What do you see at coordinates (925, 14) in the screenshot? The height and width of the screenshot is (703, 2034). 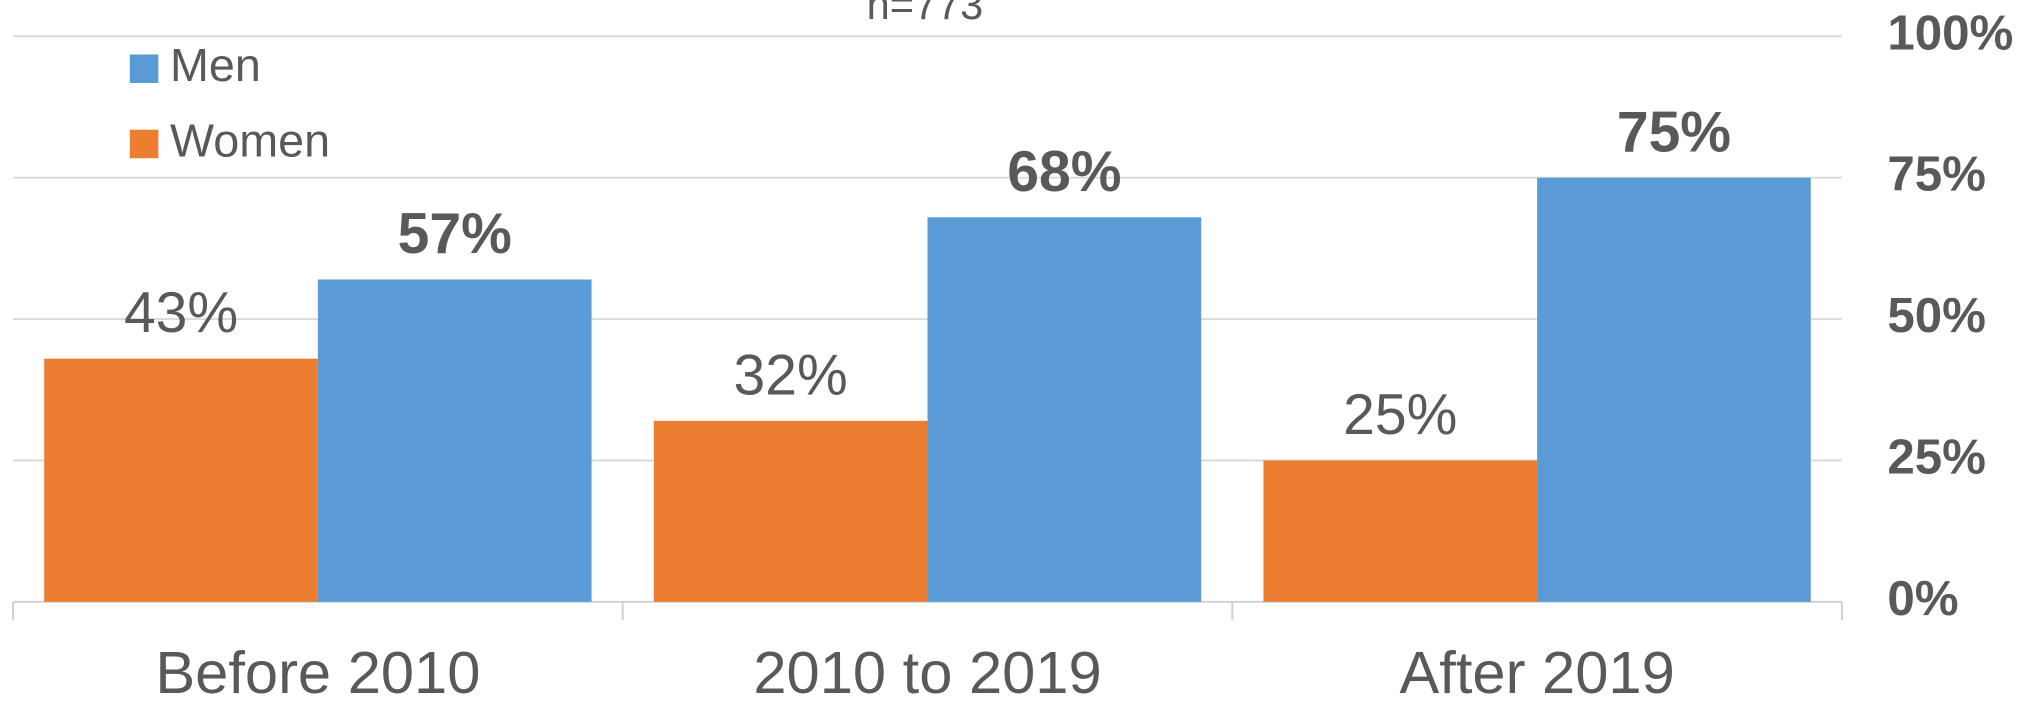 I see `chart-subtitle: n=773` at bounding box center [925, 14].